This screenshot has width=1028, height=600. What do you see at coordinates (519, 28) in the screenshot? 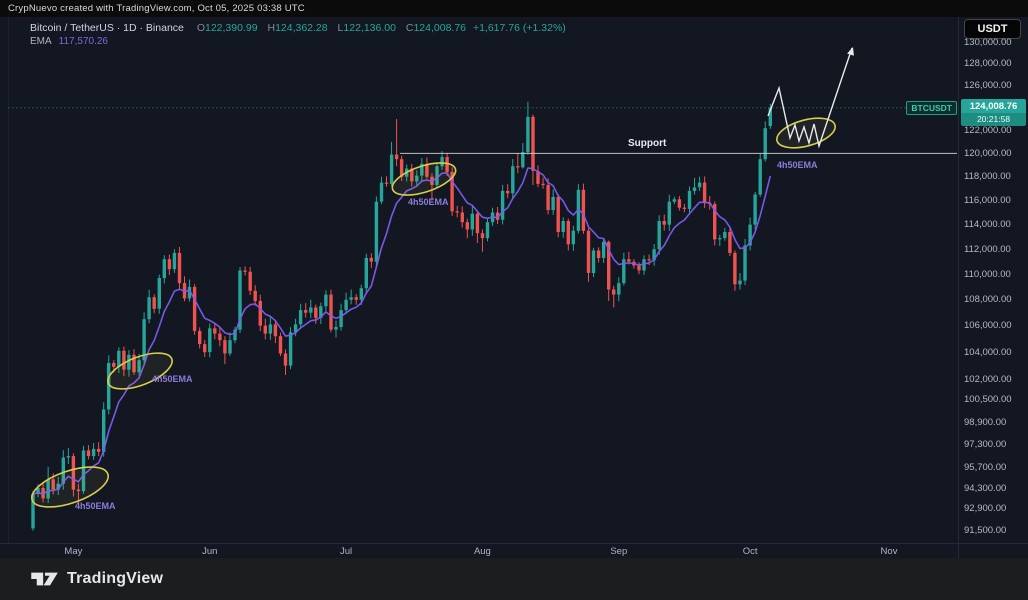
I see `change-value: +1,617.76 (+1.32%)` at bounding box center [519, 28].